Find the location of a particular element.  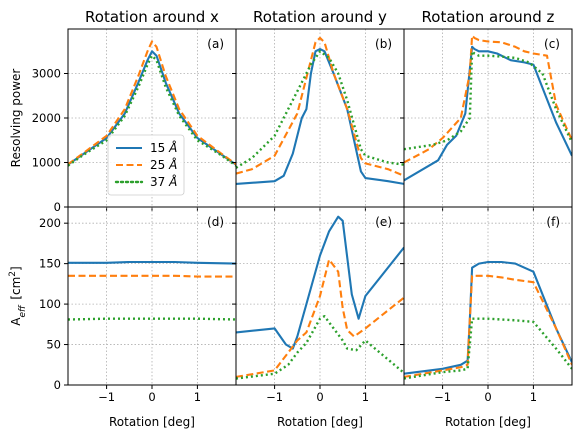

panel-letter: (a) is located at coordinates (215, 44).